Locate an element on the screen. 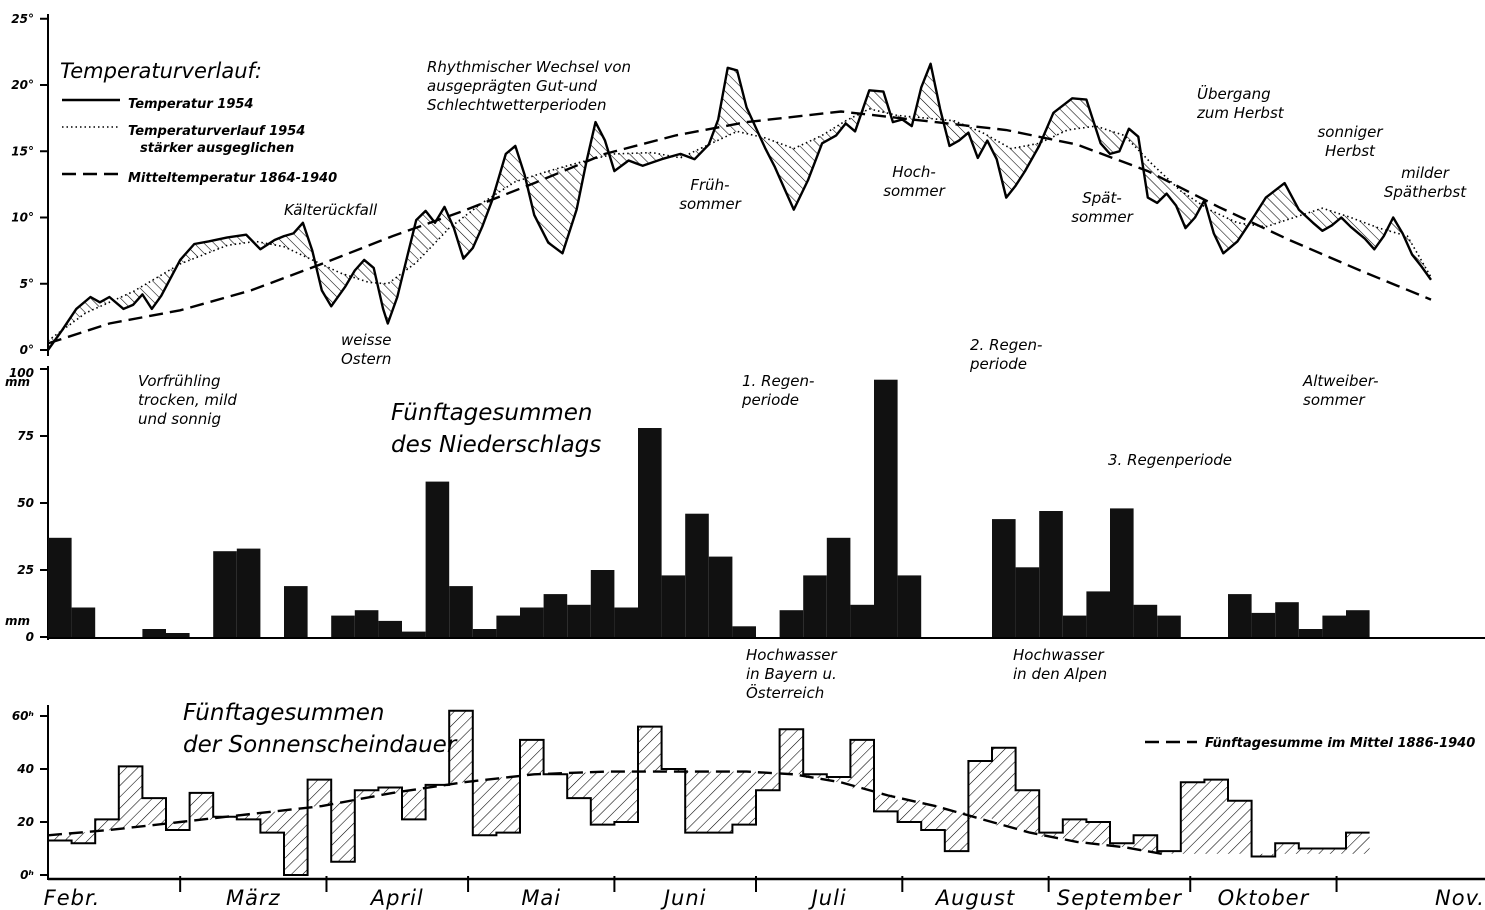 This screenshot has height=910, width=1485. annotation-uebergang: zum Herbst is located at coordinates (1240, 113).